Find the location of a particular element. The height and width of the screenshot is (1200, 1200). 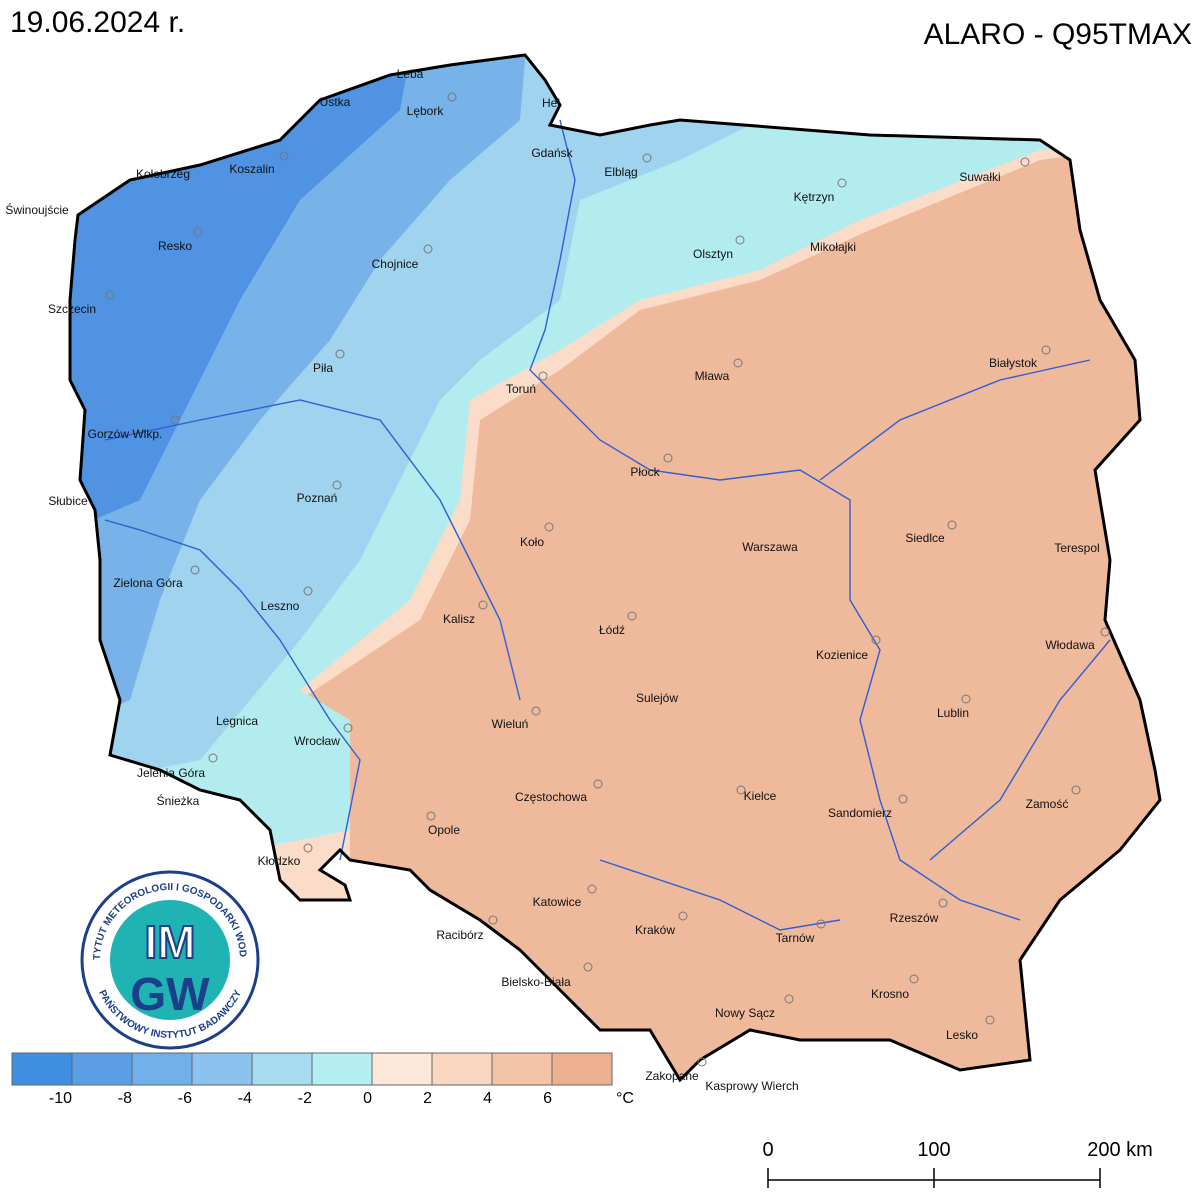

city-label: Kalisz is located at coordinates (459, 619).